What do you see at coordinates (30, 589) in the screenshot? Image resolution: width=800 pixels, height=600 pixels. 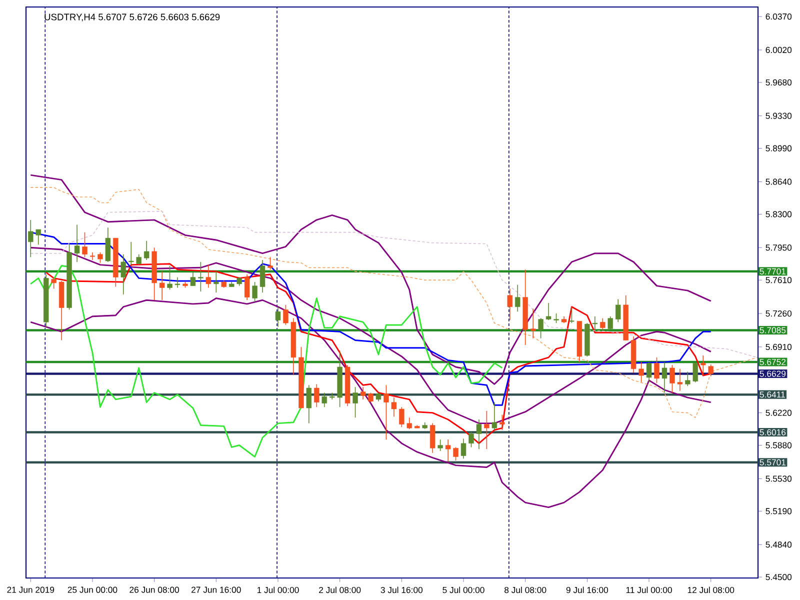 I see `x-tick-label: 21 Jun 2019` at bounding box center [30, 589].